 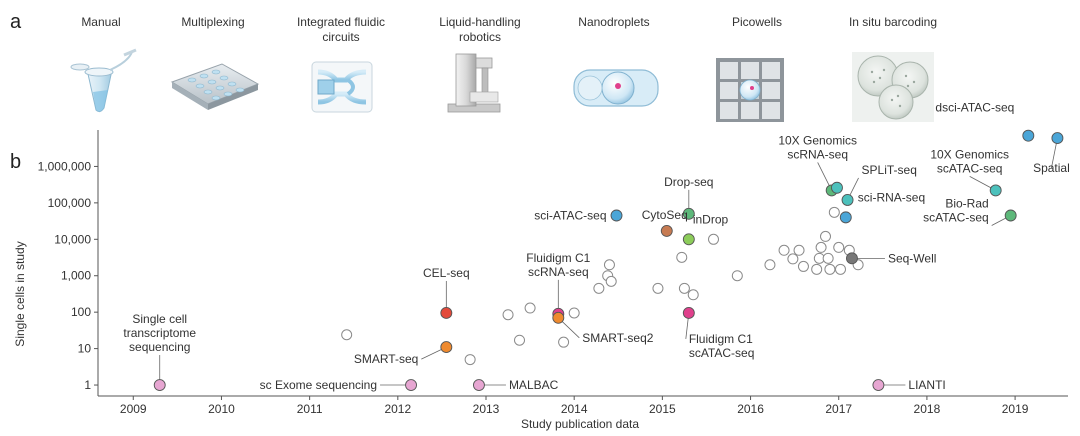 What do you see at coordinates (817, 147) in the screenshot?
I see `study-label: 10X Genomics scRNA-seq` at bounding box center [817, 147].